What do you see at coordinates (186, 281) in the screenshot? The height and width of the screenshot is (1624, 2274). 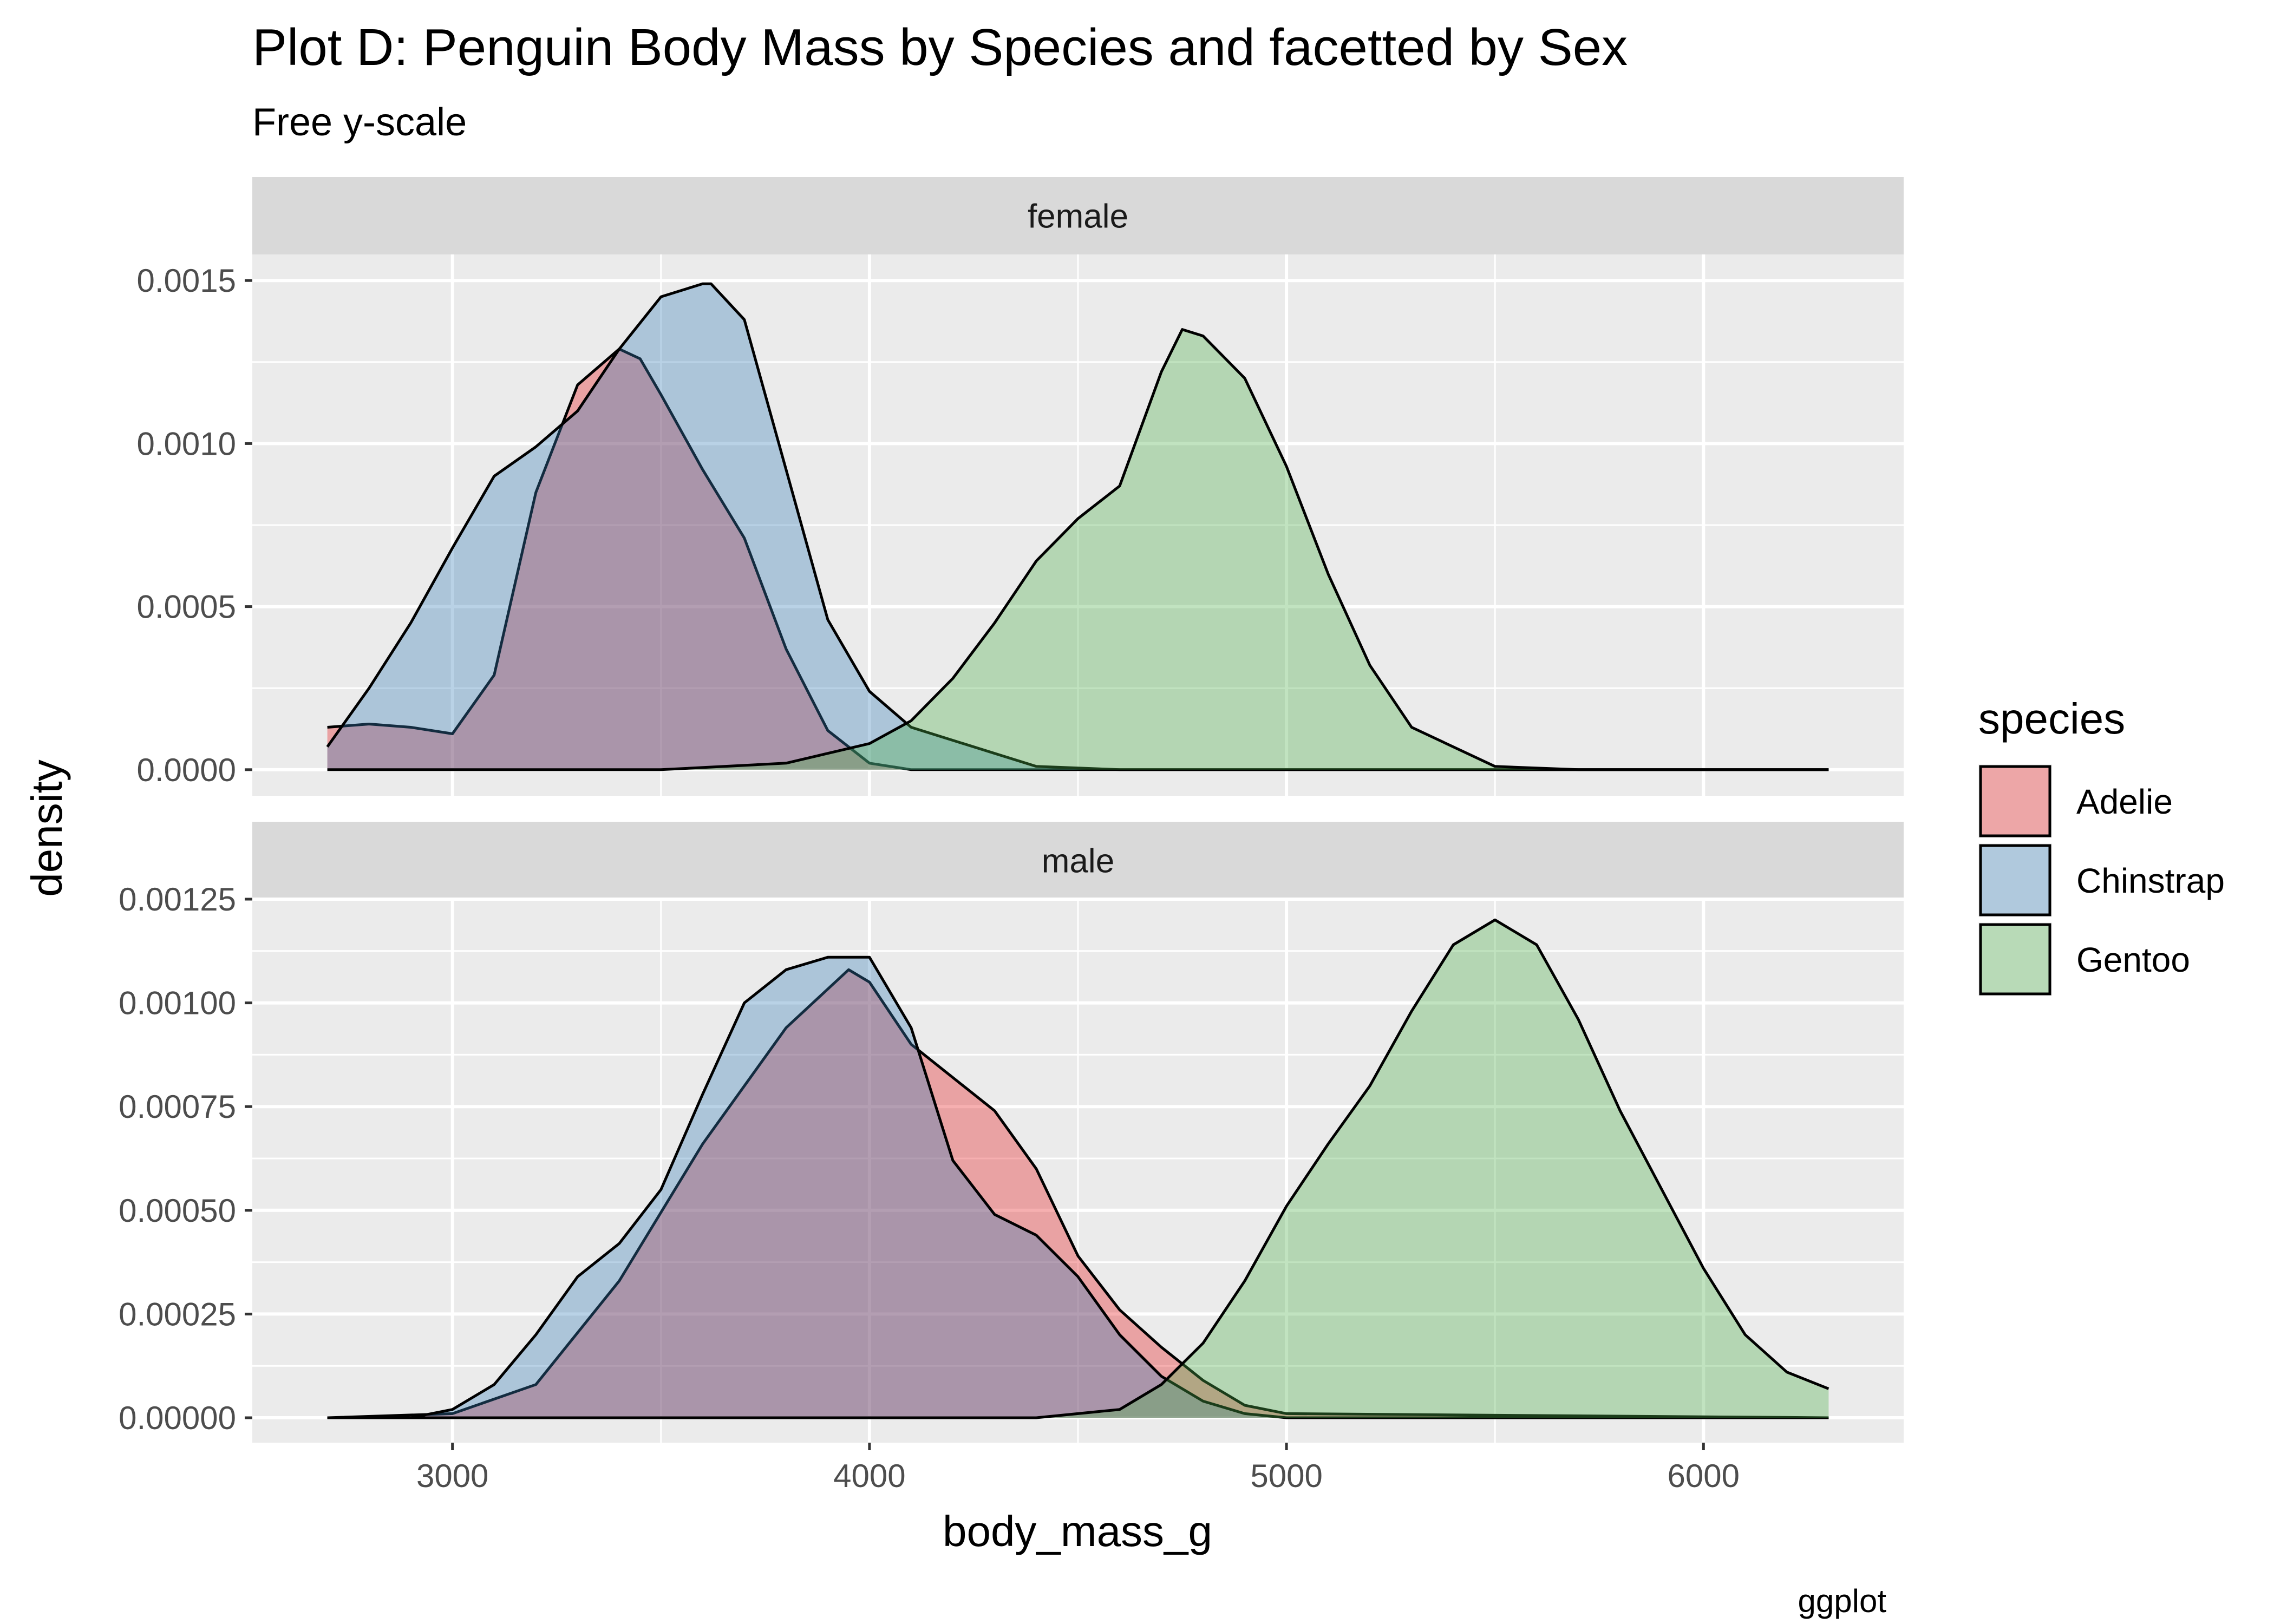 I see `y-tick-label: 0.0015` at bounding box center [186, 281].